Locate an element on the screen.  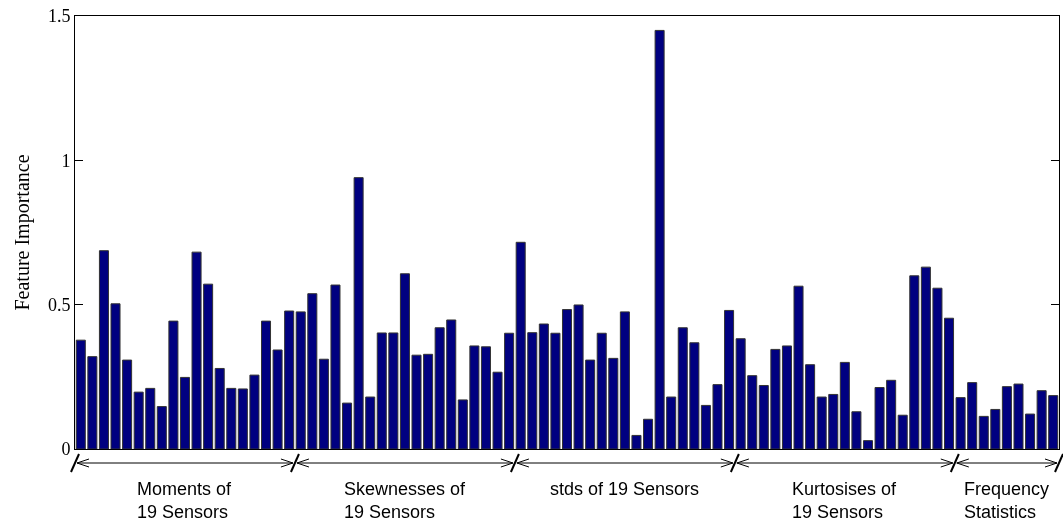
text: Moments of 19 Sensors is located at coordinates (185, 501).